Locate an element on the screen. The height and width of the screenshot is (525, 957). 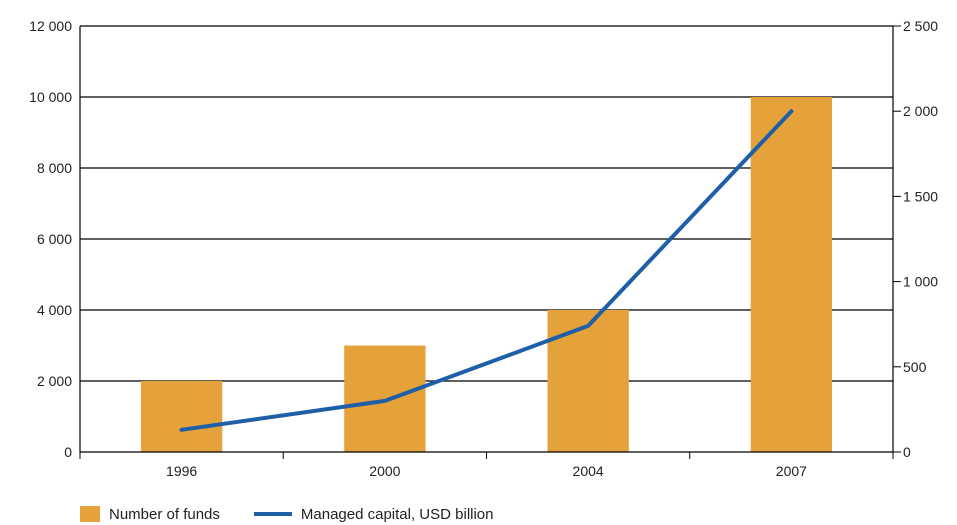
y-left-tick-label: 2 000 is located at coordinates (54, 381).